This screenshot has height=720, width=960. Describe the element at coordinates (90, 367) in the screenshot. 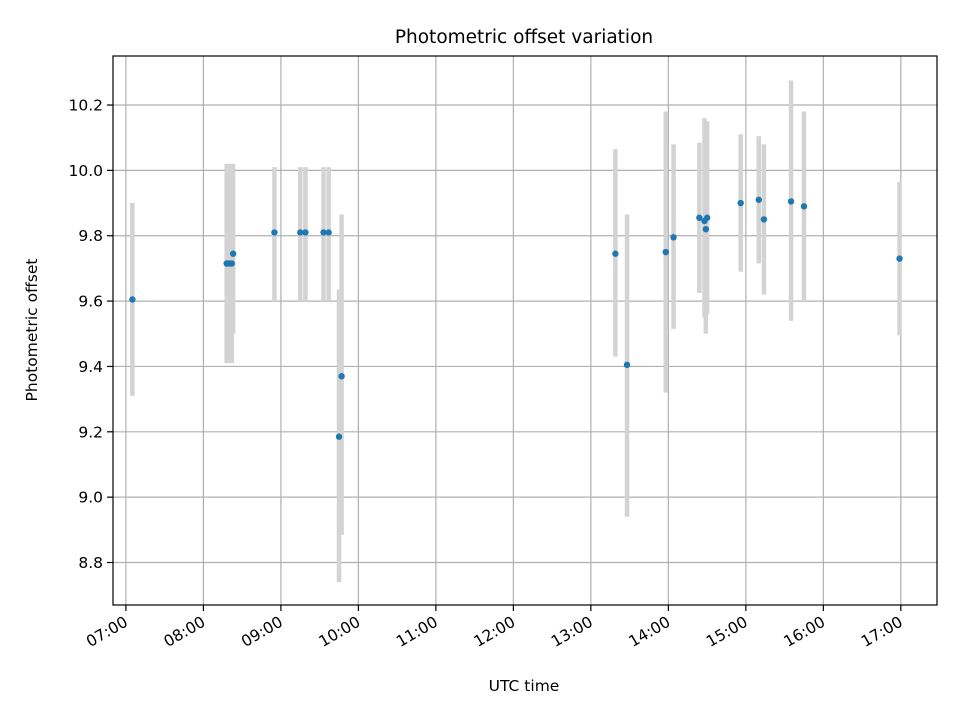

I see `y-tick-label: 9.4` at that location.